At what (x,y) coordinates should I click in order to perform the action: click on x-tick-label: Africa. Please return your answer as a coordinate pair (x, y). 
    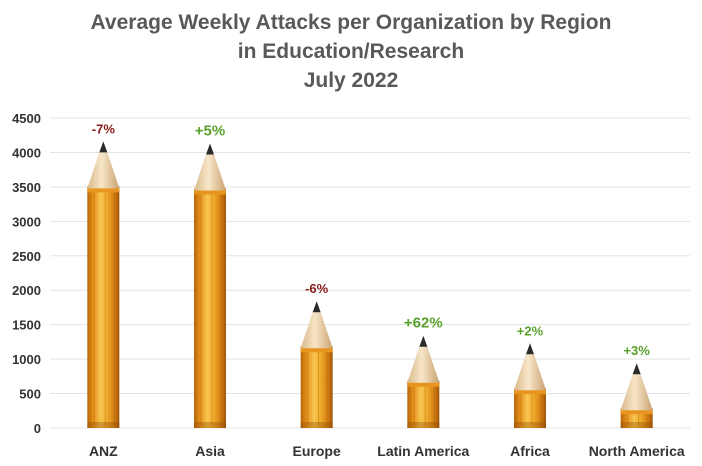
    Looking at the image, I should click on (530, 451).